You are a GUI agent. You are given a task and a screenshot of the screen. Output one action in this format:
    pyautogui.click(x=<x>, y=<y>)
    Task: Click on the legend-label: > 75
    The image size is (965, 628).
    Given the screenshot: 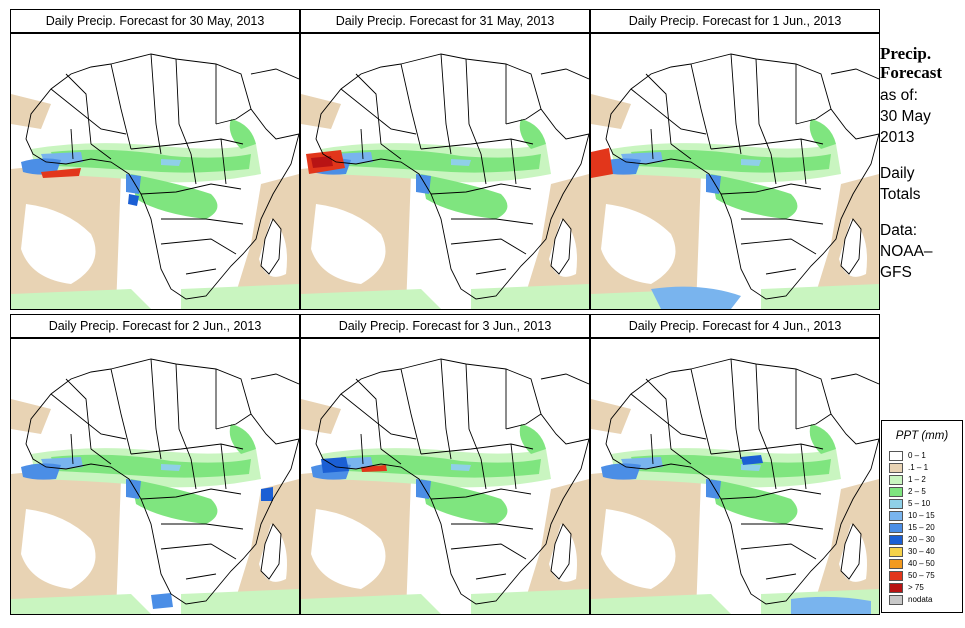 What is the action you would take?
    pyautogui.click(x=916, y=587)
    